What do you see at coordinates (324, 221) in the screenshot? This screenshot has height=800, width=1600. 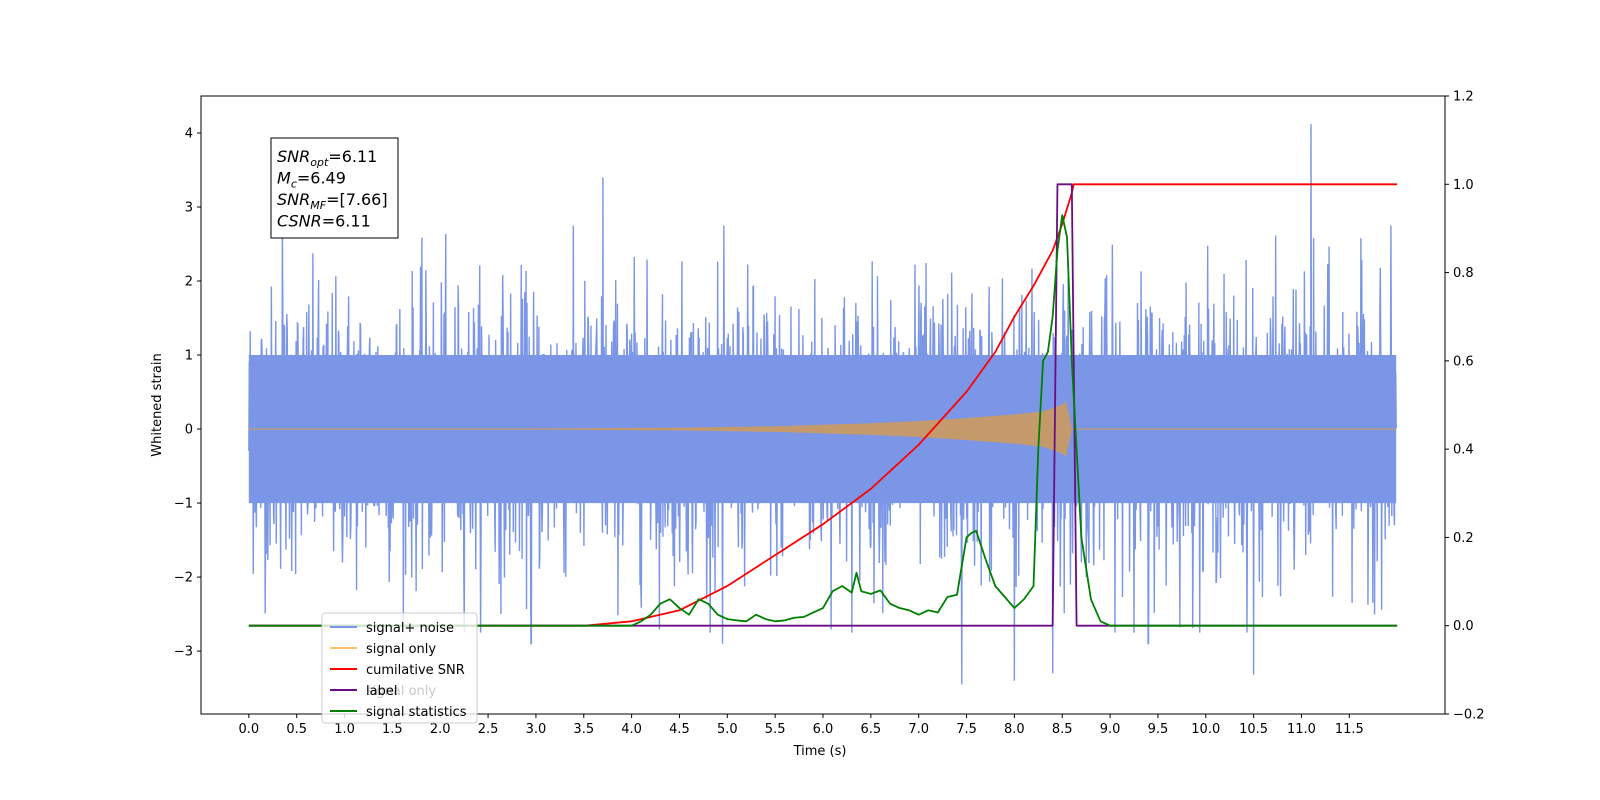 I see `info-box-line: CSNR=6.11` at bounding box center [324, 221].